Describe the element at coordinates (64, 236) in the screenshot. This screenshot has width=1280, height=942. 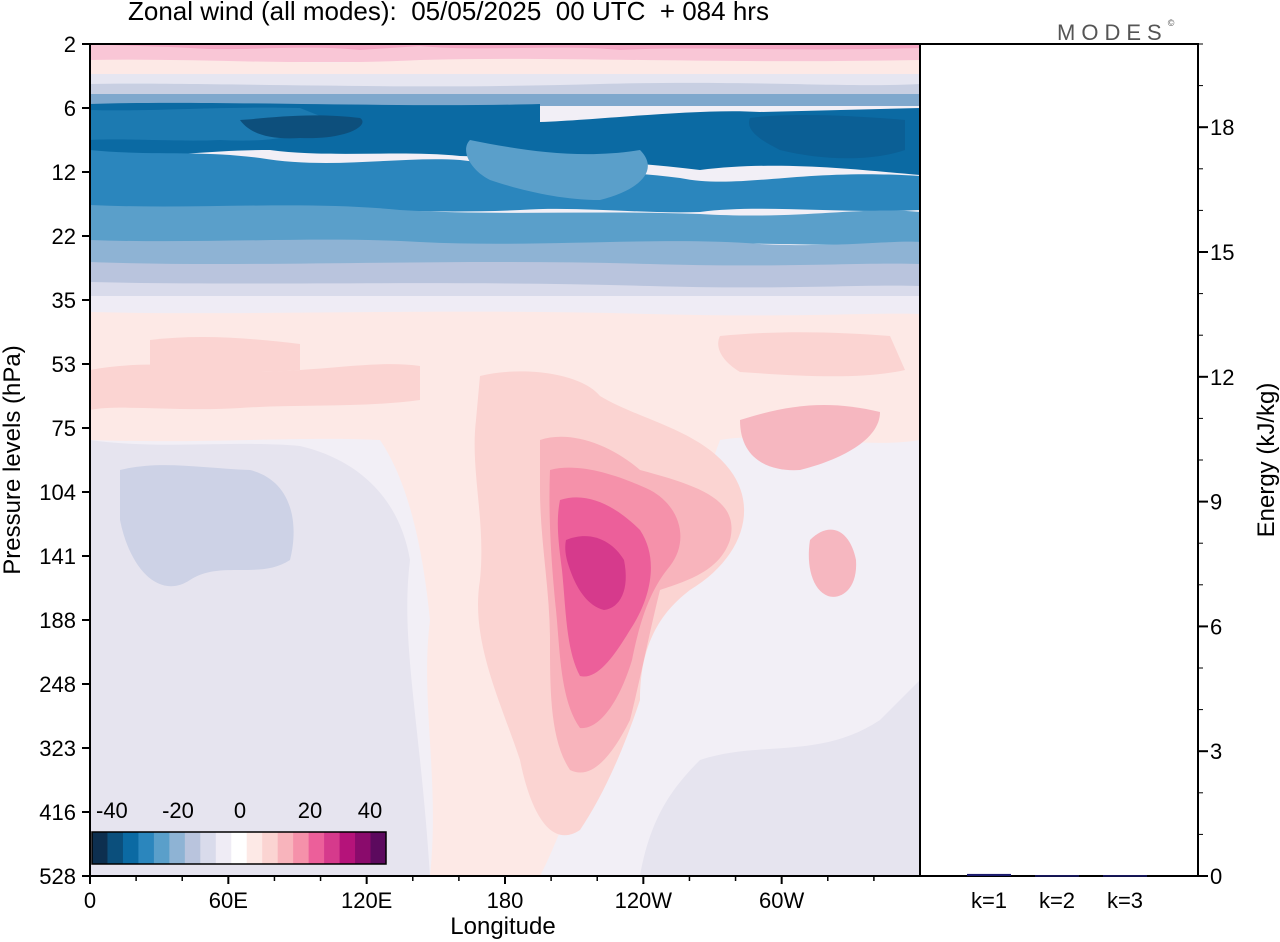
I see `y-tick-label: 22` at that location.